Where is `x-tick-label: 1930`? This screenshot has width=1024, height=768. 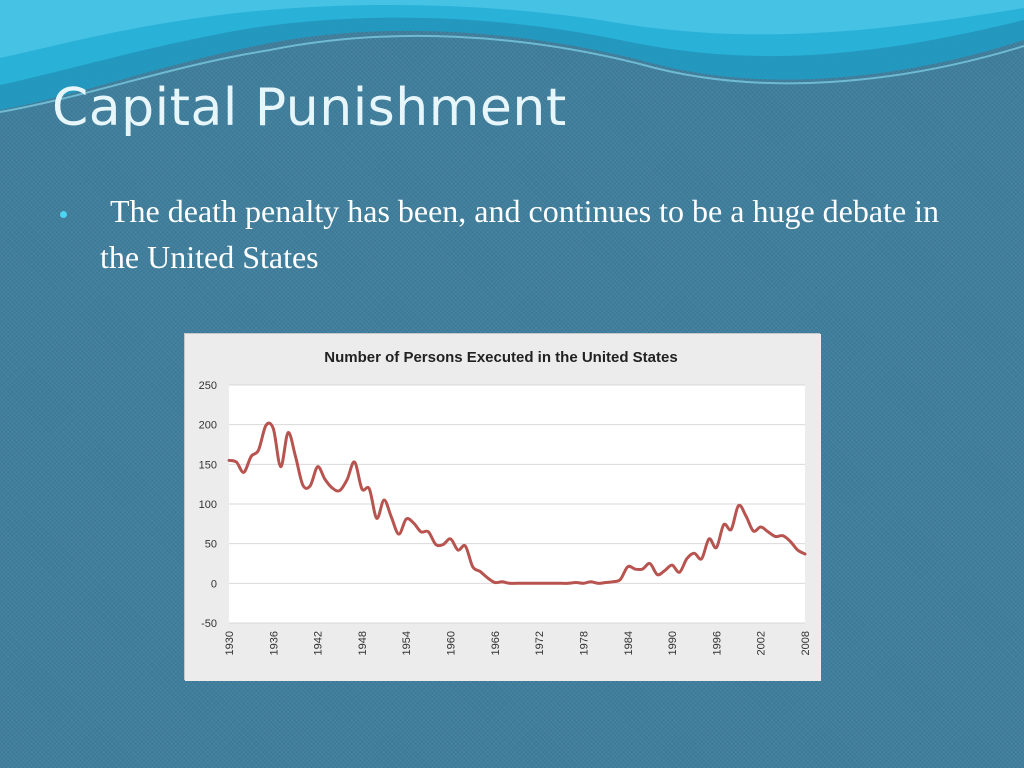
x-tick-label: 1930 is located at coordinates (230, 643).